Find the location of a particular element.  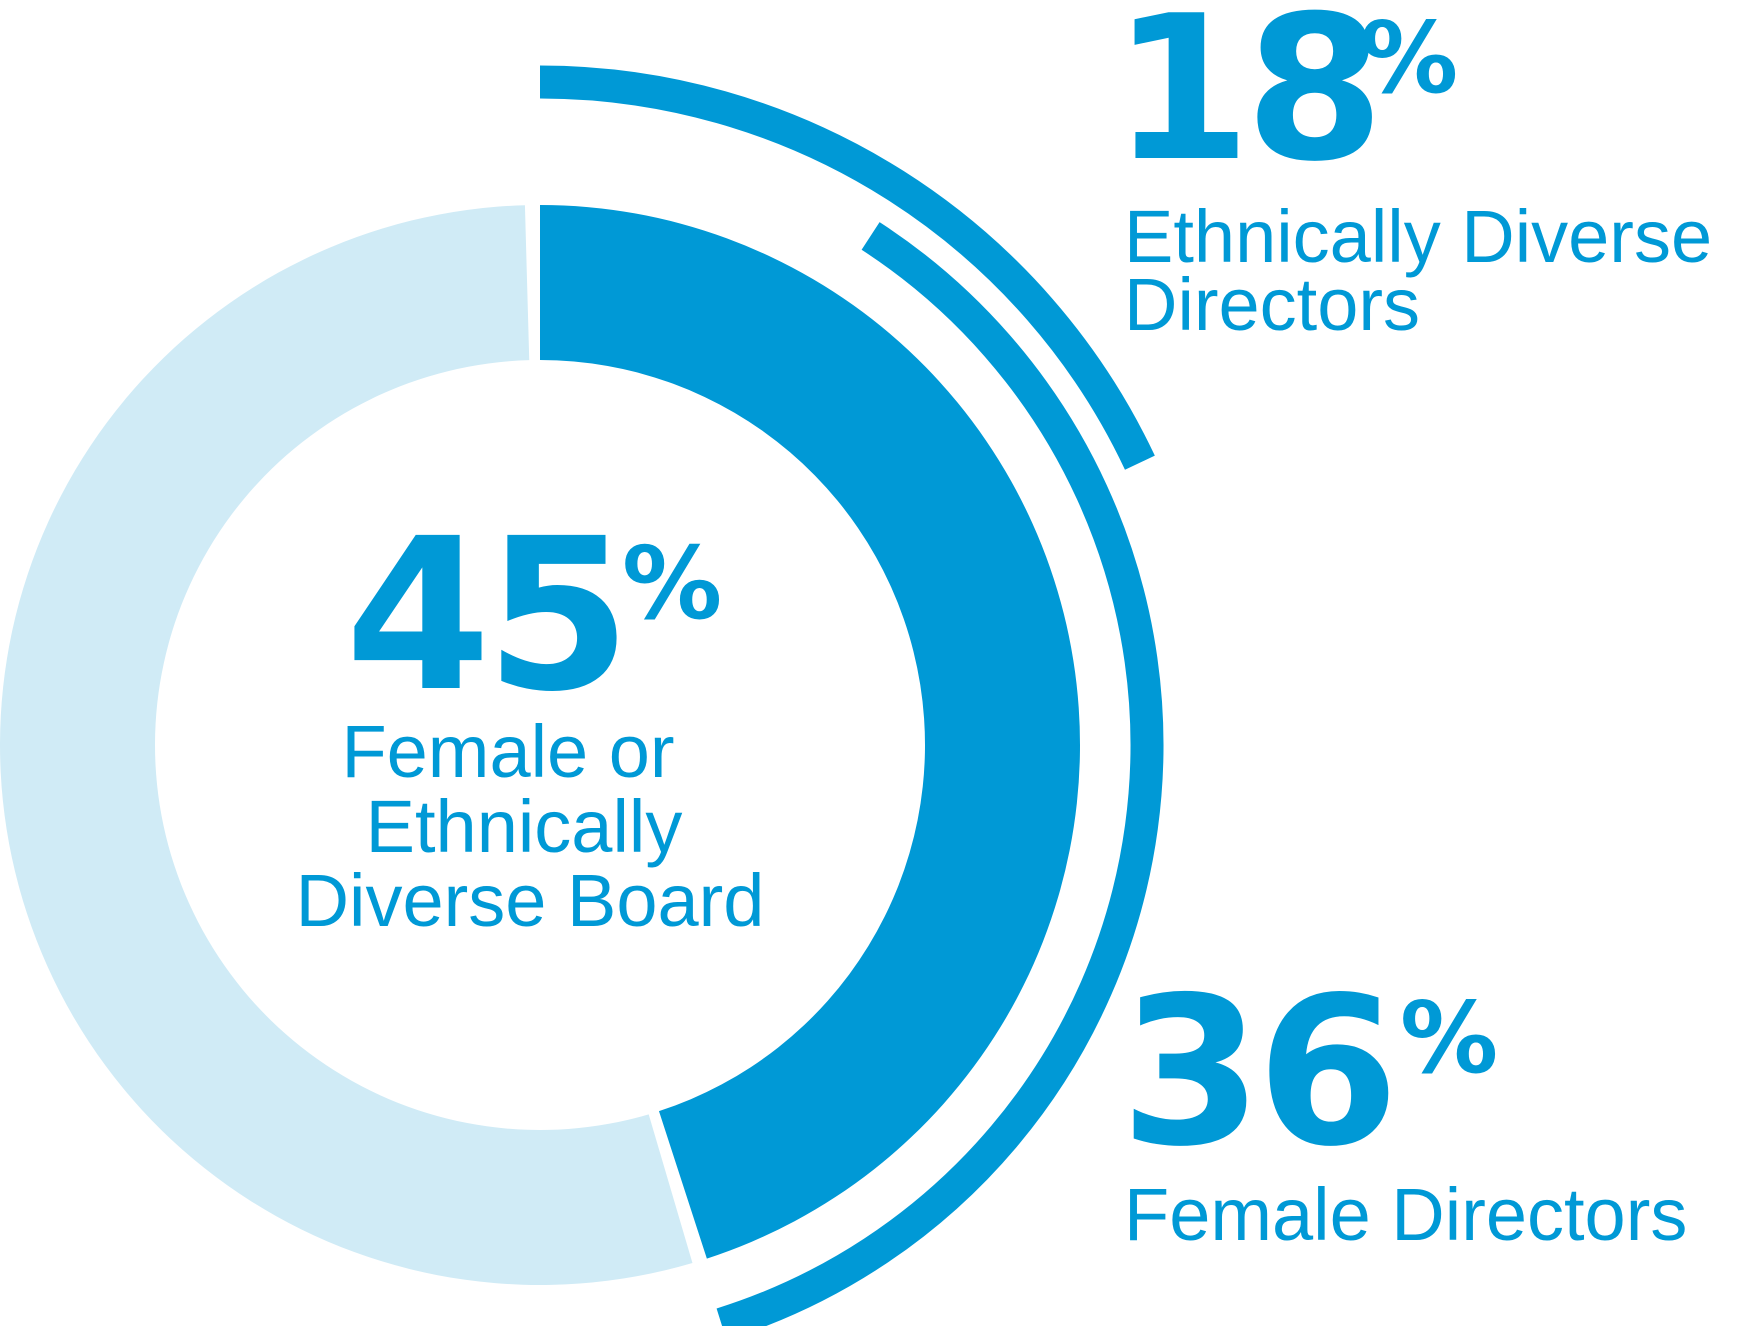

female-label-line-1: Female Directors is located at coordinates (1405, 1214).